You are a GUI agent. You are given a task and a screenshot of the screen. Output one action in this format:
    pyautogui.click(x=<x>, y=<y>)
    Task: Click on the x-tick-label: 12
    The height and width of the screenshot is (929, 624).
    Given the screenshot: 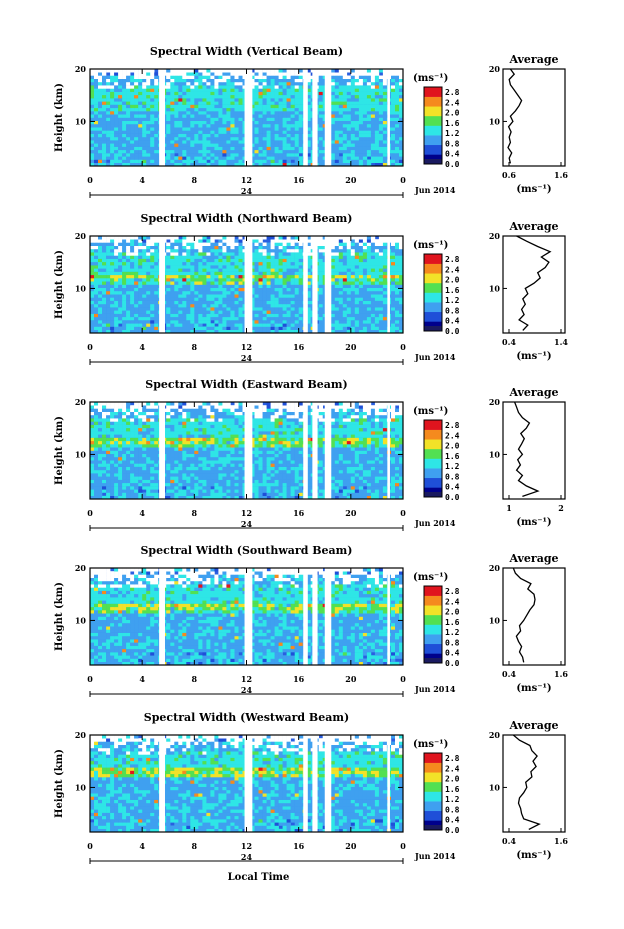 What is the action you would take?
    pyautogui.click(x=246, y=347)
    